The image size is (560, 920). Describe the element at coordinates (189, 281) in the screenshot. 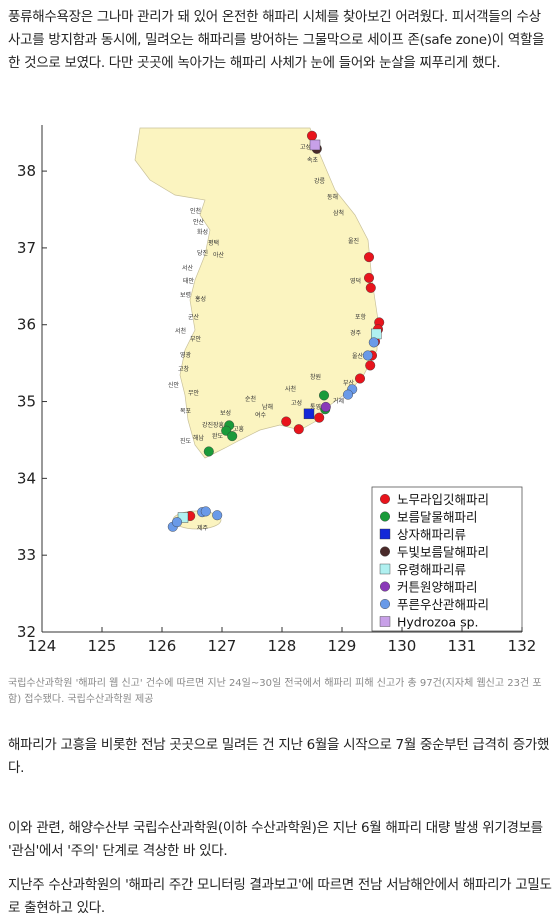

I see `place-name: 태안` at that location.